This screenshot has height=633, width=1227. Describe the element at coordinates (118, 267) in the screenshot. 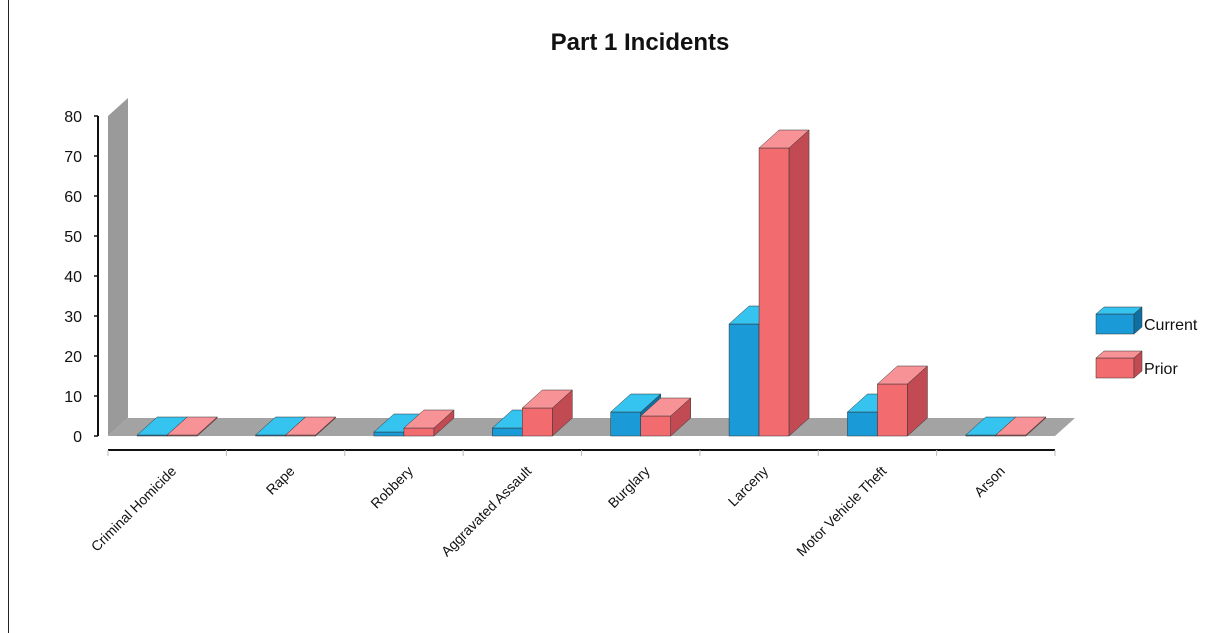

I see `side-wall` at that location.